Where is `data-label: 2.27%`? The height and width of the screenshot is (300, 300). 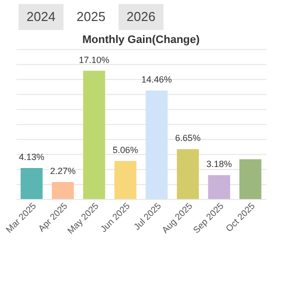 data-label: 2.27% is located at coordinates (63, 171).